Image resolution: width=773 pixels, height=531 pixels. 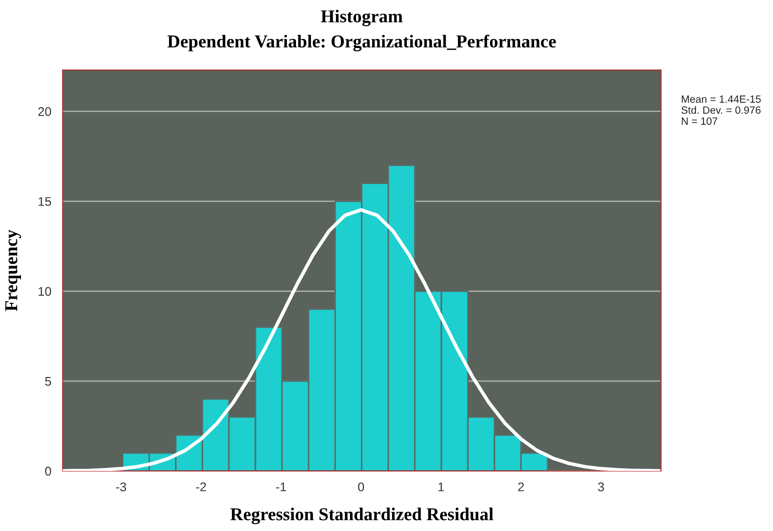 What do you see at coordinates (362, 516) in the screenshot?
I see `x-axis-title: Regression Standardized Residual` at bounding box center [362, 516].